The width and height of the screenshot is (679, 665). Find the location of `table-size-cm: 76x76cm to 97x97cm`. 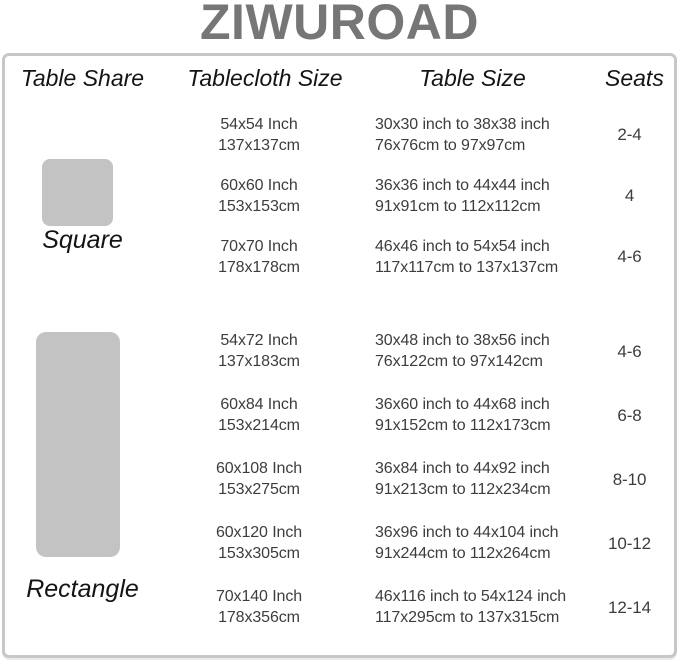

table-size-cm: 76x76cm to 97x97cm is located at coordinates (450, 145).